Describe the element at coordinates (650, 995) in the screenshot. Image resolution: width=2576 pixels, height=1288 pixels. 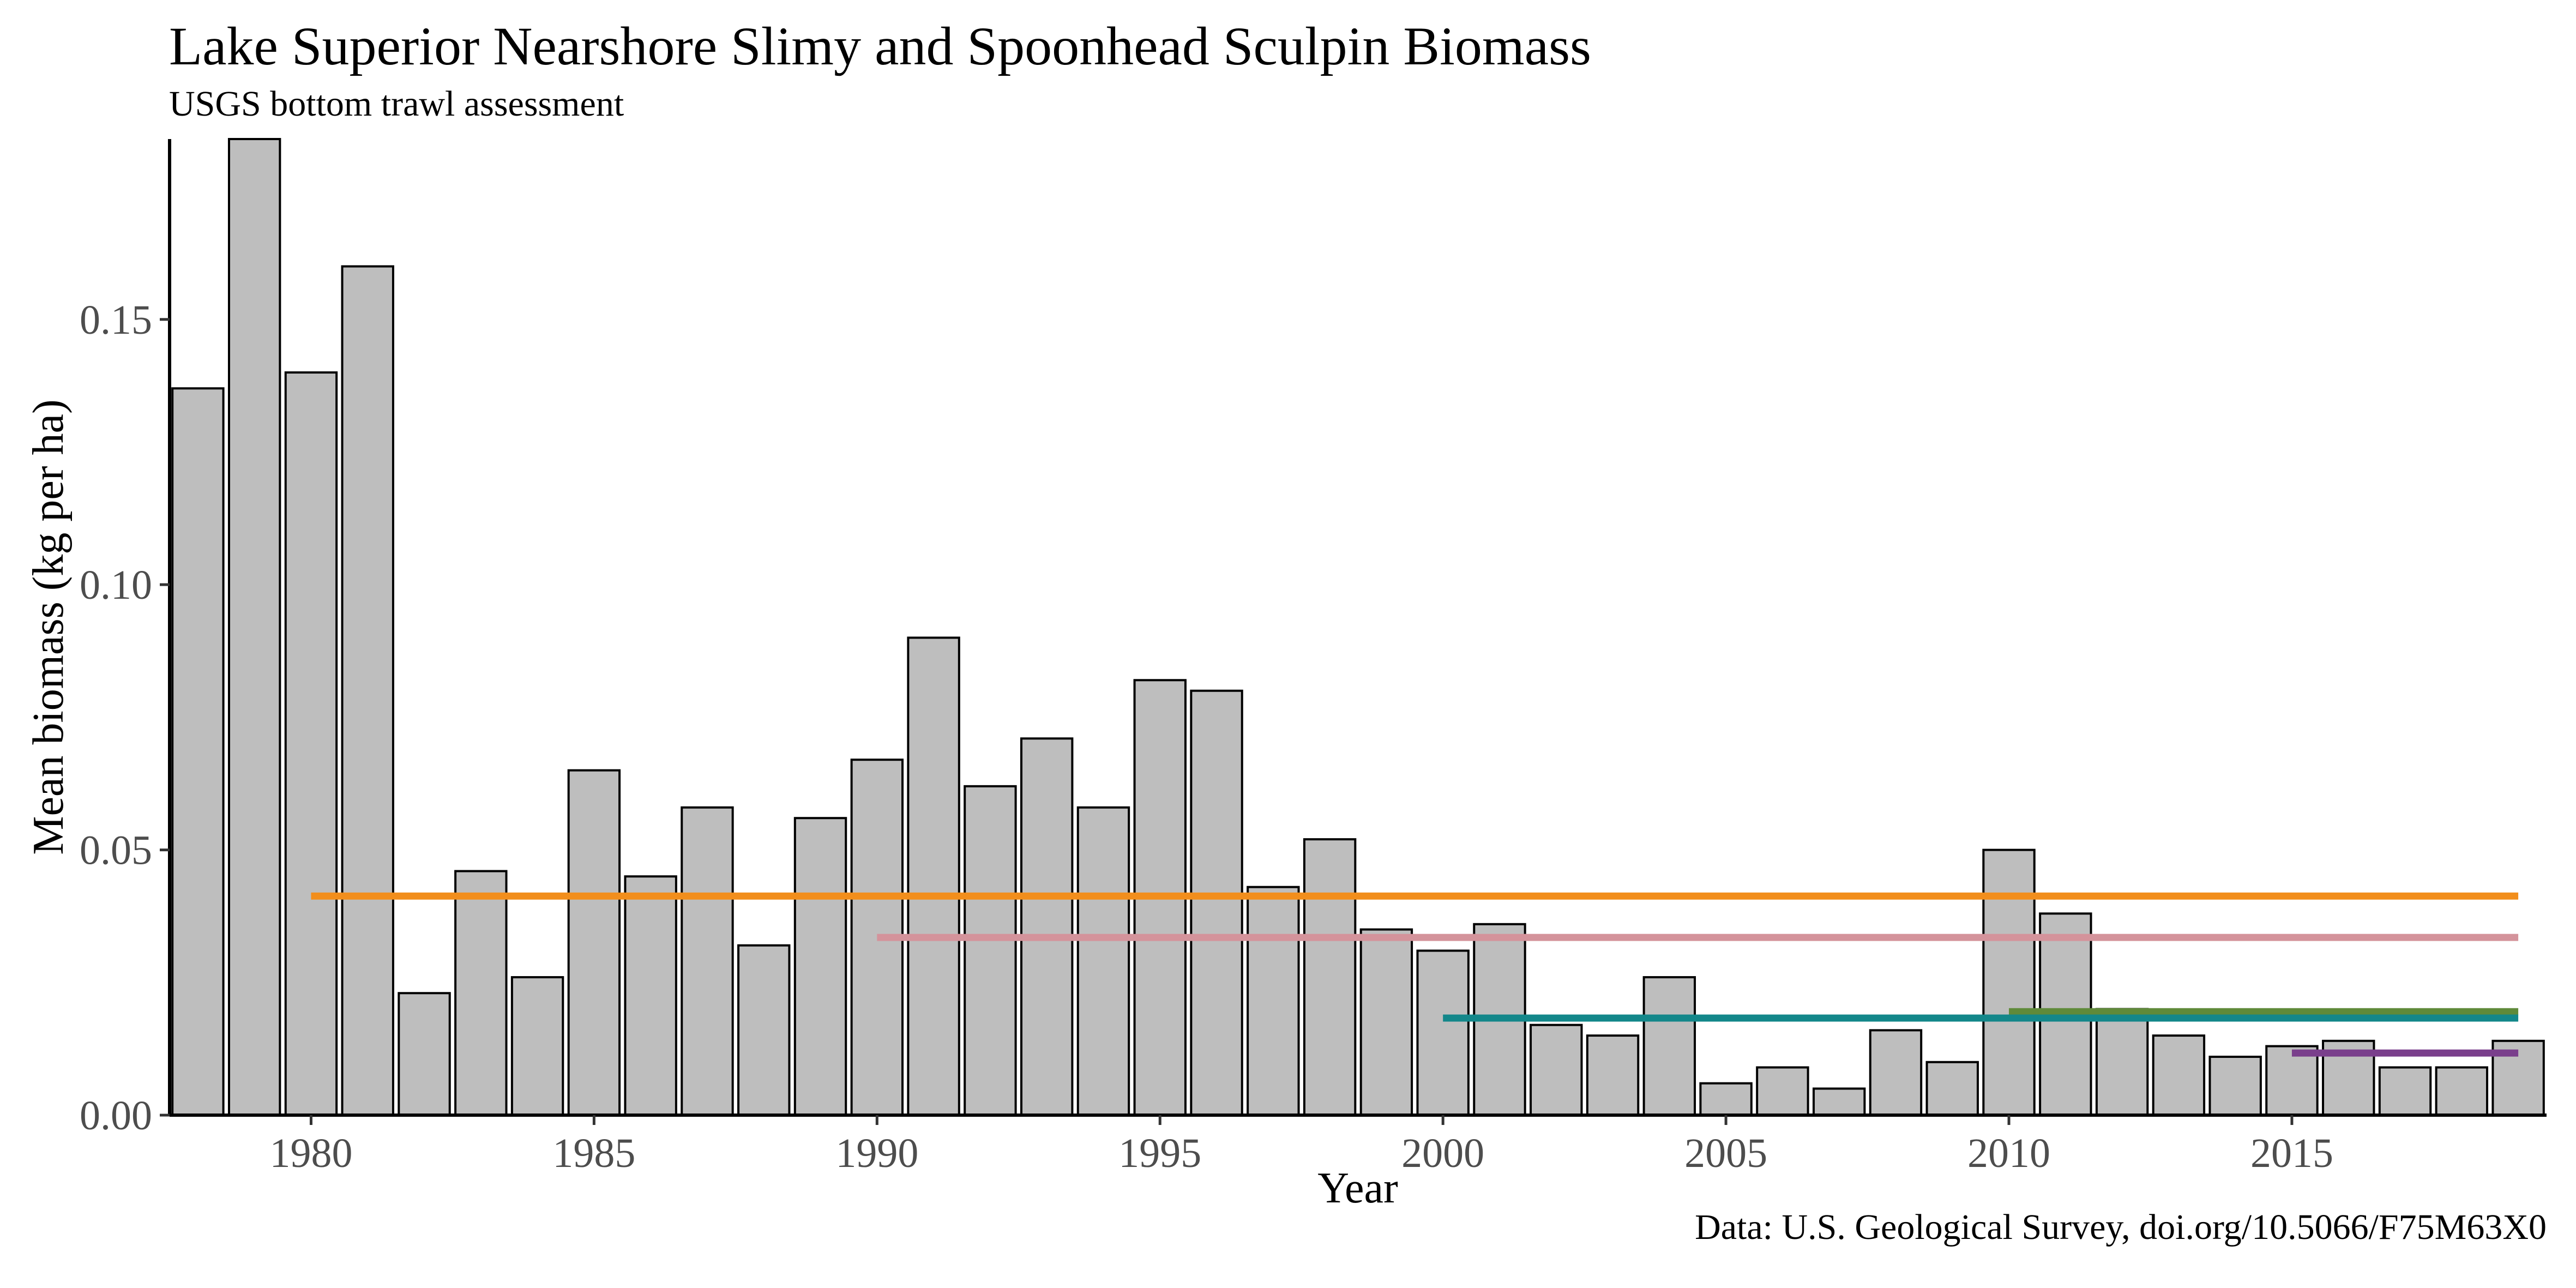
I see `bar-1986` at that location.